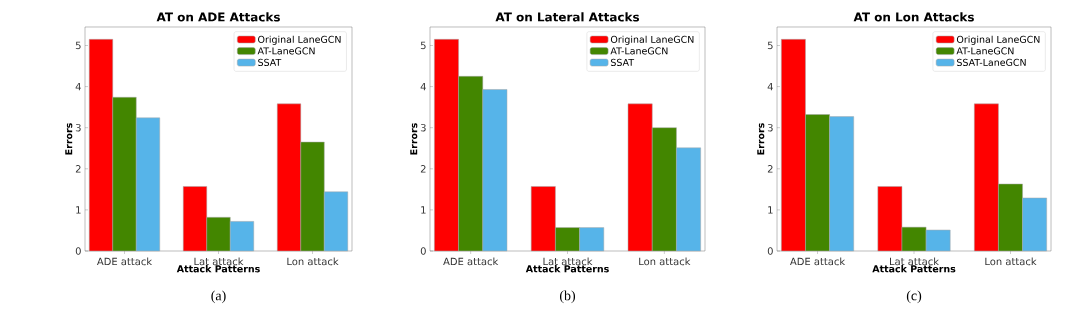 The height and width of the screenshot is (332, 1080). What do you see at coordinates (567, 297) in the screenshot?
I see `text: (b)` at bounding box center [567, 297].